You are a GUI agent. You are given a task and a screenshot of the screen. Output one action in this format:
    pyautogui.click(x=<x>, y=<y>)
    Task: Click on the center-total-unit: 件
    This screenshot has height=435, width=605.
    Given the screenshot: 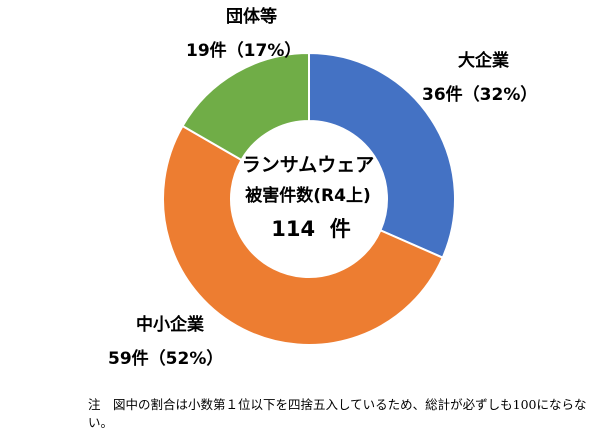 What is the action you would take?
    pyautogui.click(x=340, y=229)
    